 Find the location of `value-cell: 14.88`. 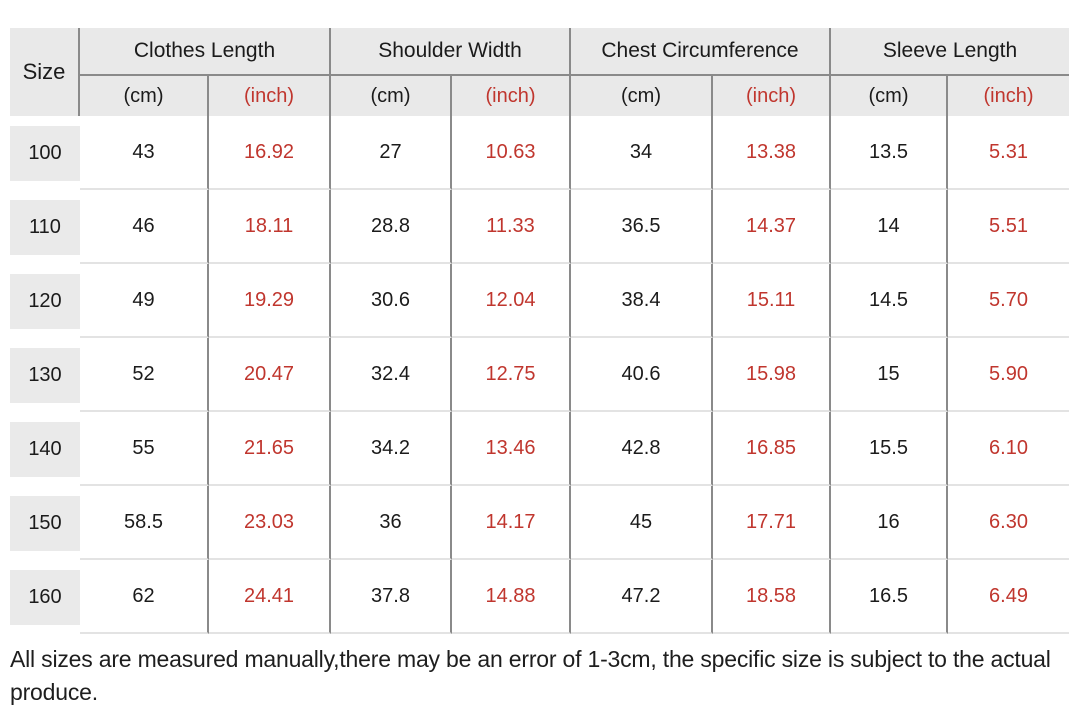

value-cell: 14.88 is located at coordinates (511, 597).